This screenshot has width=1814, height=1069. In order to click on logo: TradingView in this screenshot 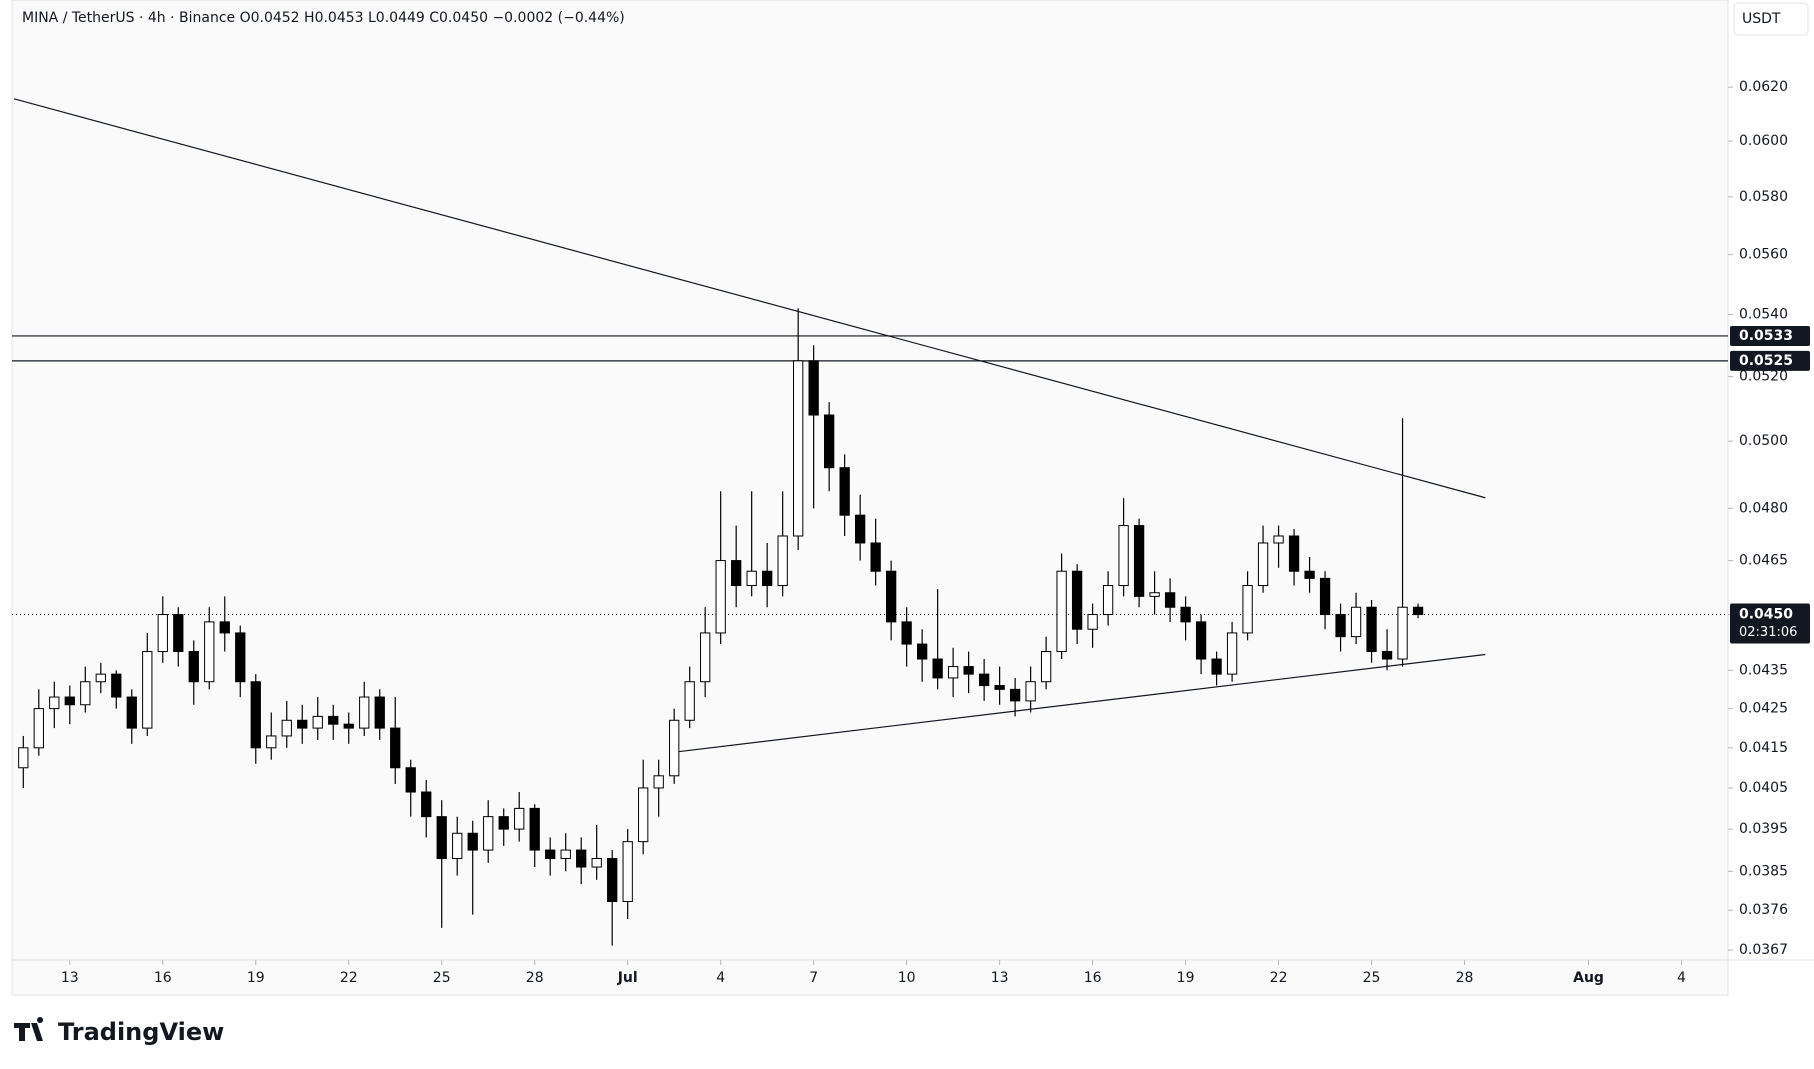, I will do `click(119, 1031)`.